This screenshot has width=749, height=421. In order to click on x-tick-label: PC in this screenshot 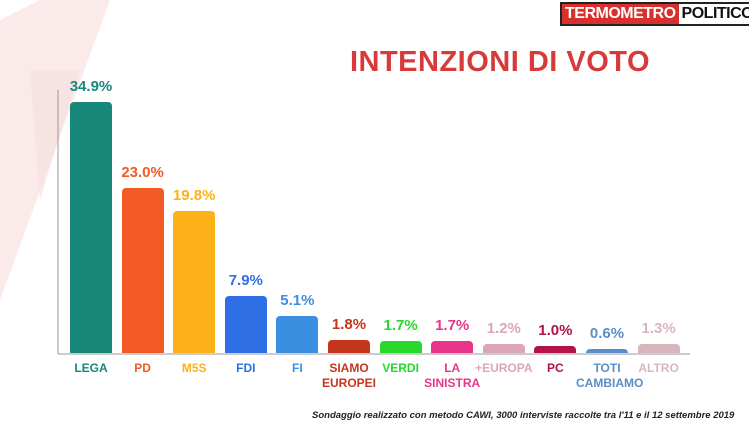, I will do `click(555, 368)`.